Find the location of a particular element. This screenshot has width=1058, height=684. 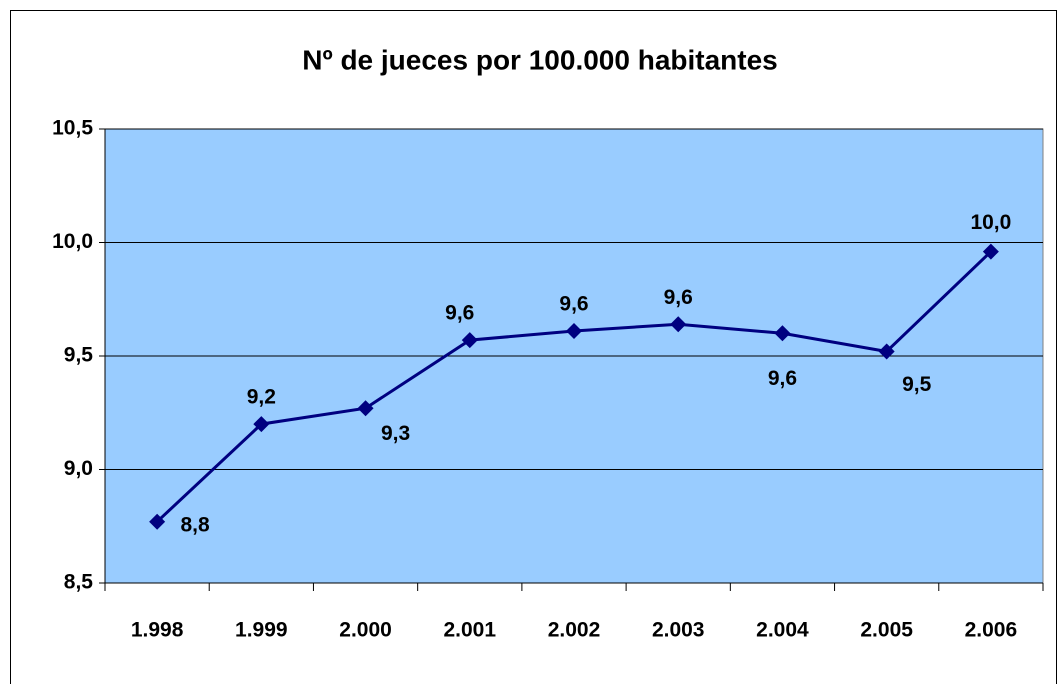

y-tick-label: 10,5 is located at coordinates (72, 128).